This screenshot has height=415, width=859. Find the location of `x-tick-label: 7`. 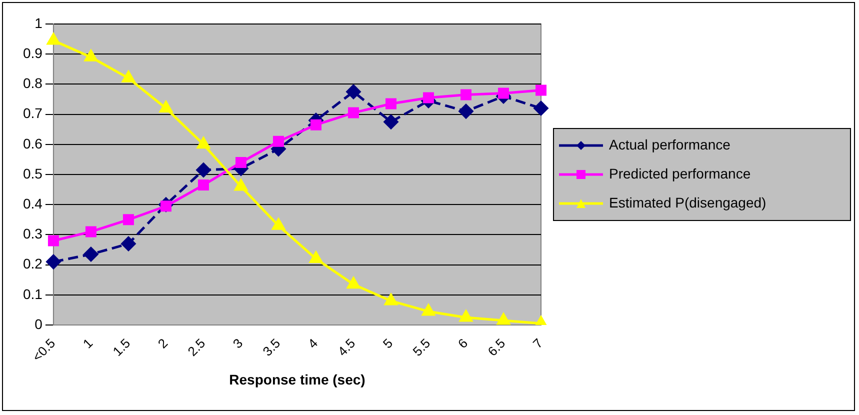

x-tick-label: 7 is located at coordinates (538, 344).